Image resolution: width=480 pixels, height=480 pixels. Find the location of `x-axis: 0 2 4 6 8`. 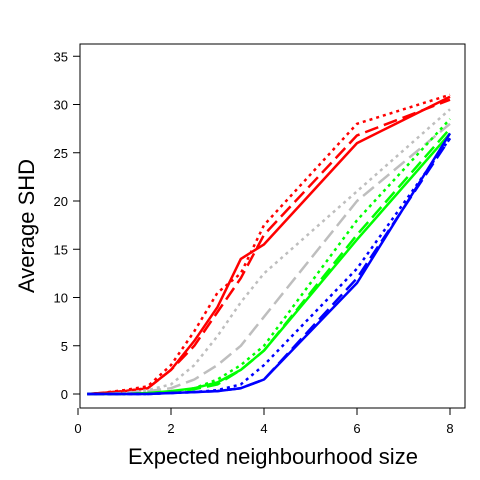

x-axis: 0 2 4 6 8 is located at coordinates (264, 422).